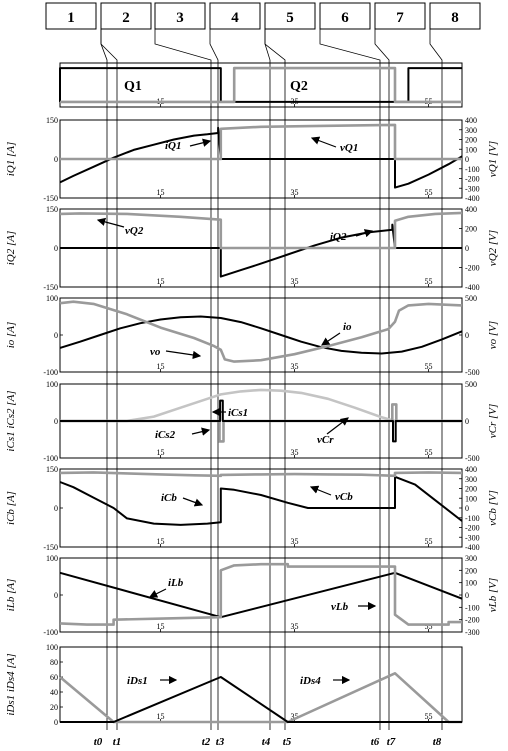 The image size is (508, 751). I want to click on annotation-vcb: vCb, so click(344, 497).